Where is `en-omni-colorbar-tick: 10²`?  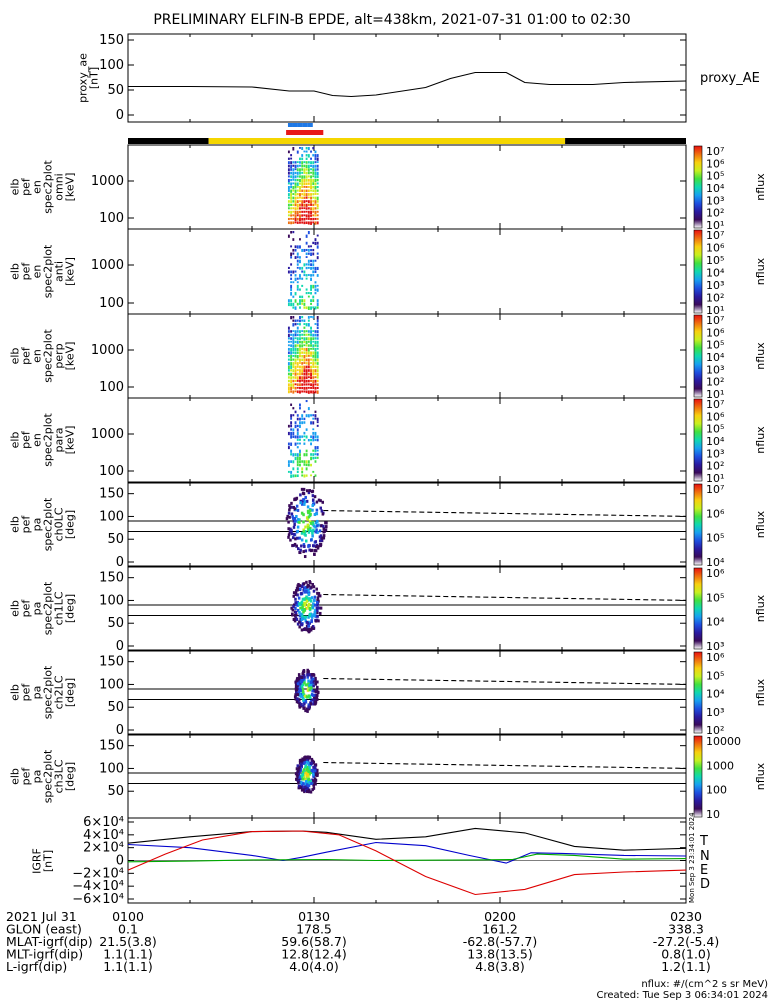 en-omni-colorbar-tick: 10² is located at coordinates (715, 213).